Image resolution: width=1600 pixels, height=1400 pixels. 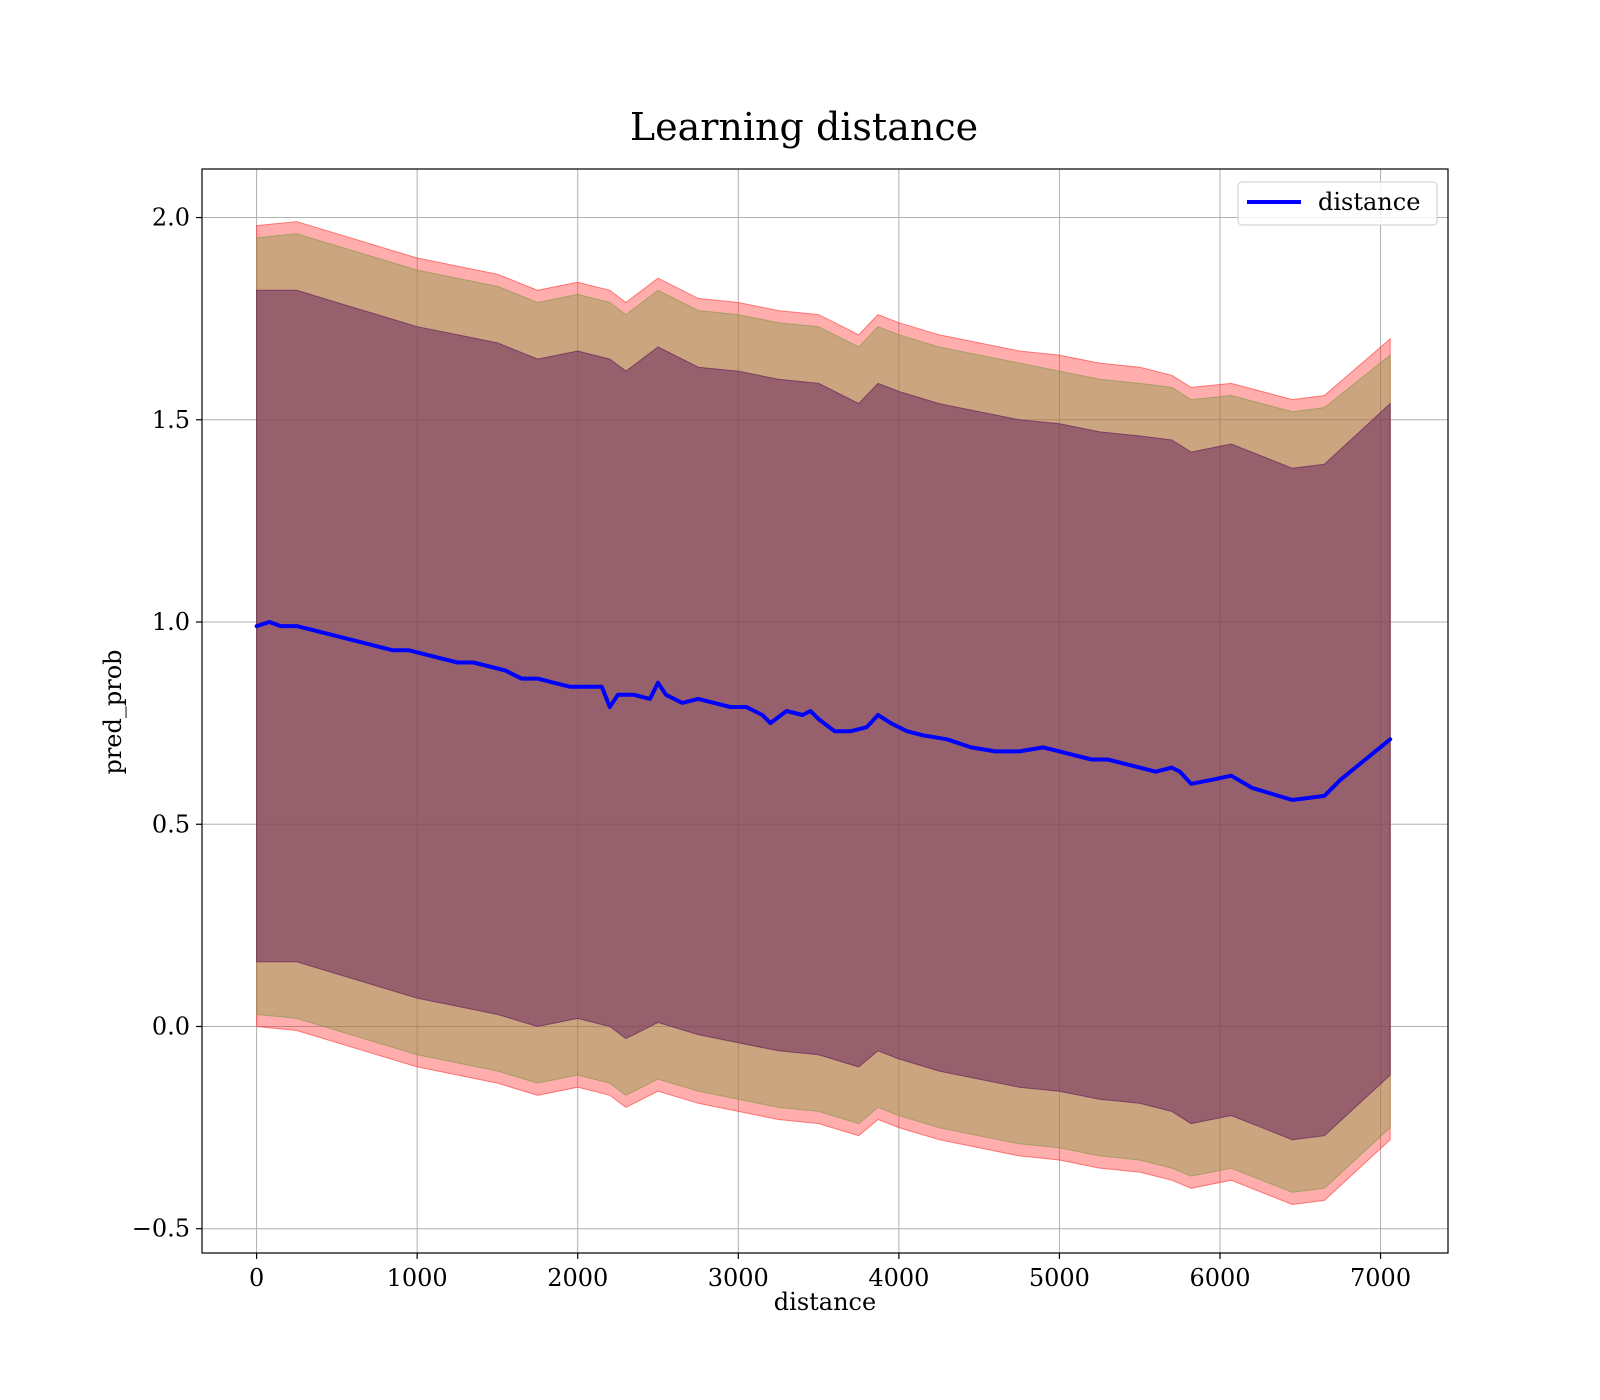 What do you see at coordinates (804, 127) in the screenshot?
I see `chart-title: Learning distance` at bounding box center [804, 127].